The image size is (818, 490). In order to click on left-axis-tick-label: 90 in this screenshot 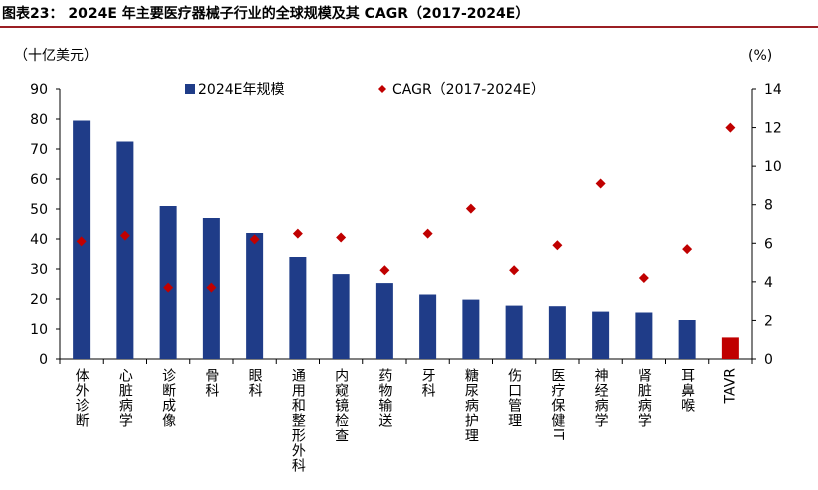, I will do `click(39, 90)`.